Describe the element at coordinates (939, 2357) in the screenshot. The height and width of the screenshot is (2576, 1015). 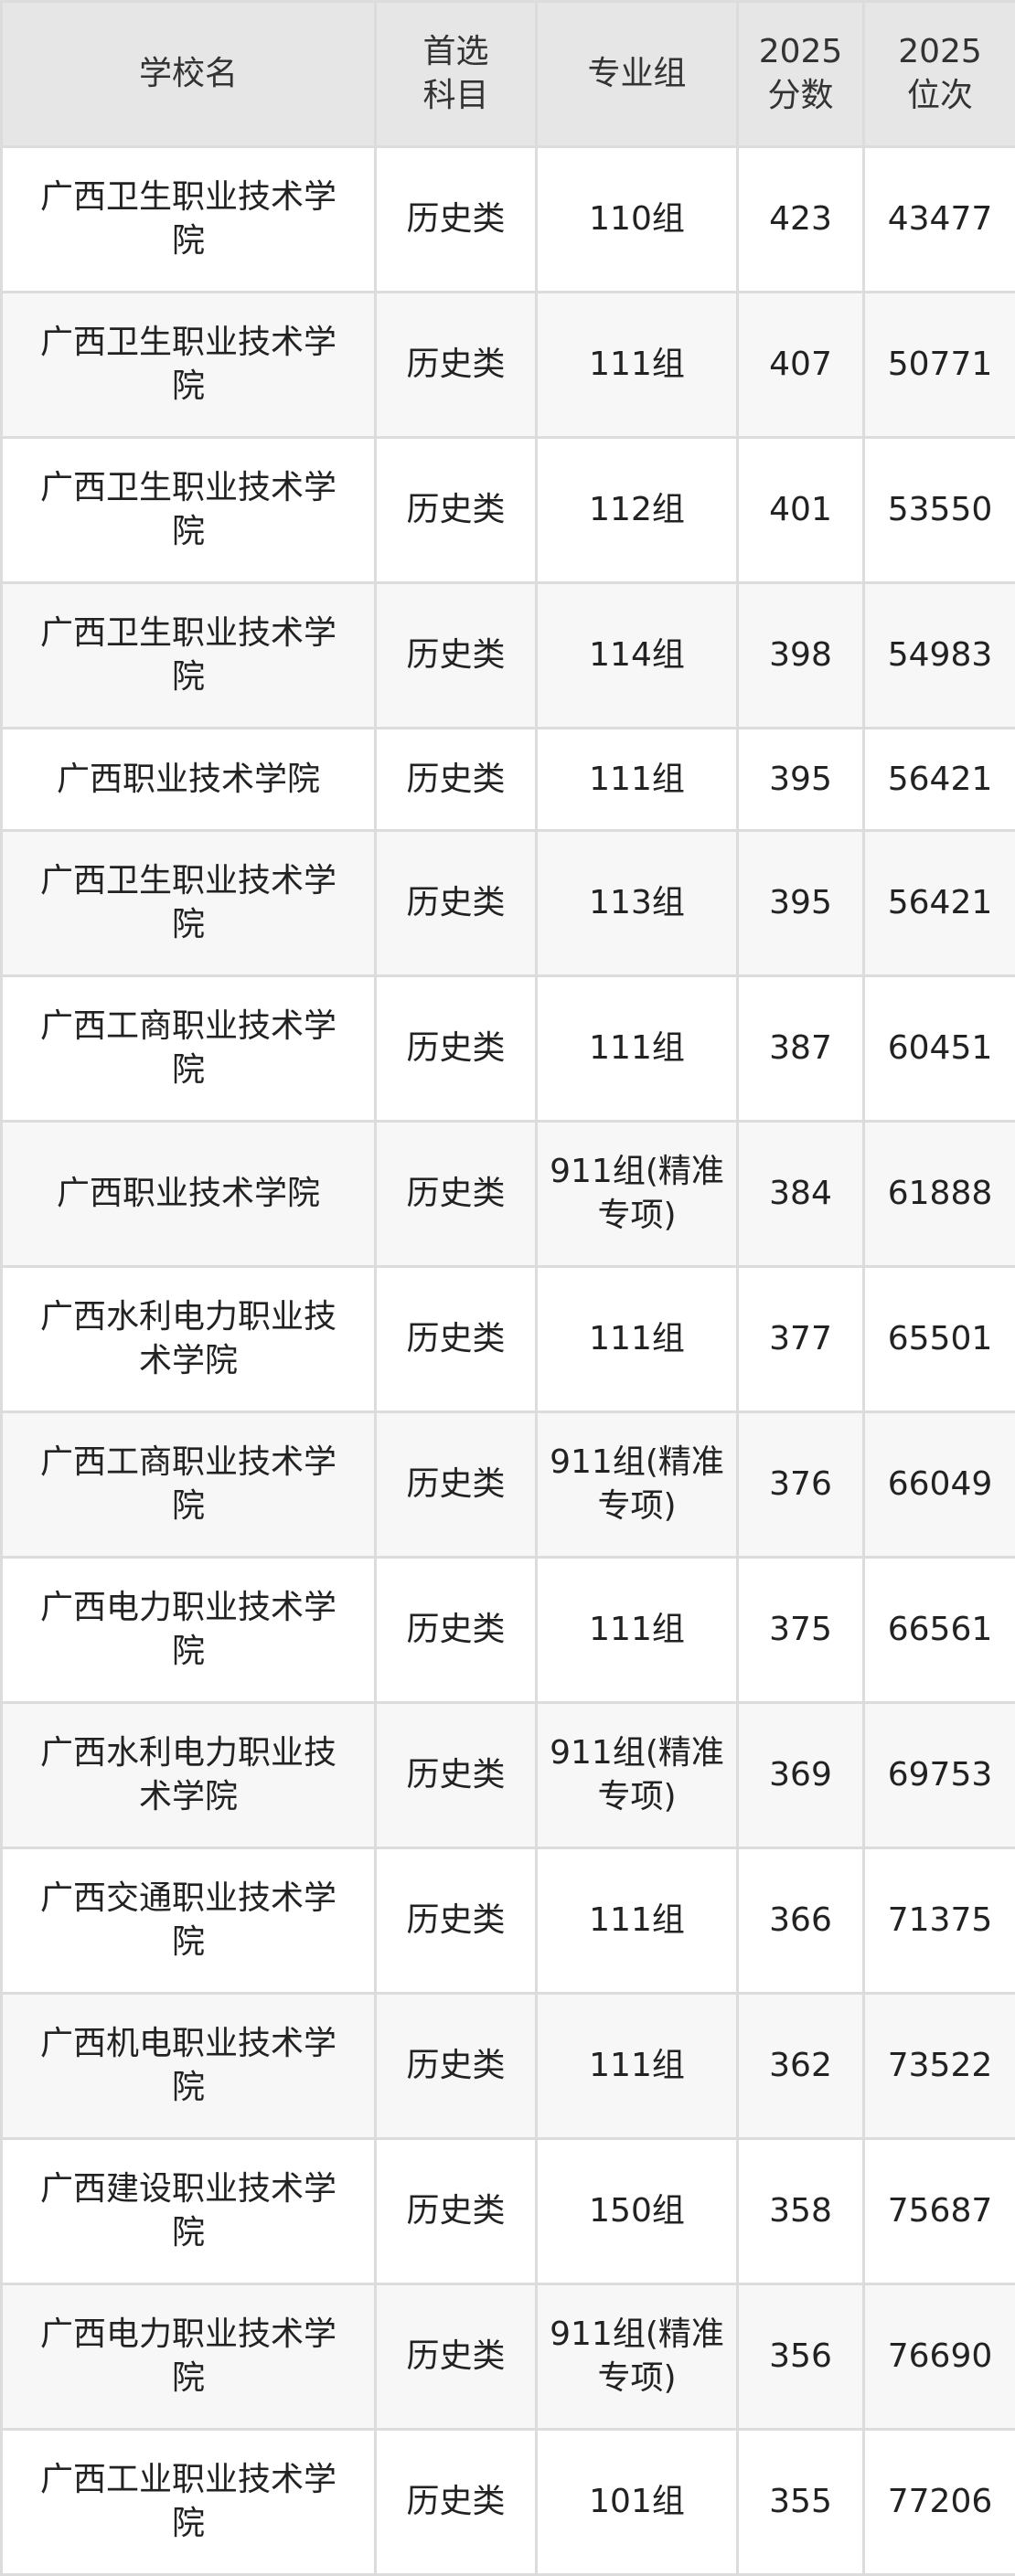
I see `cell-rank: 76690` at that location.